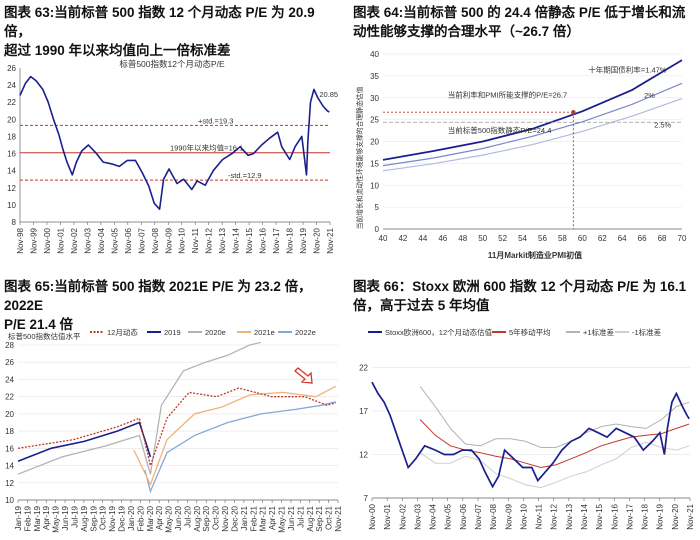 Image resolution: width=700 pixels, height=540 pixels. I want to click on chart64-xtick: 56, so click(542, 238).